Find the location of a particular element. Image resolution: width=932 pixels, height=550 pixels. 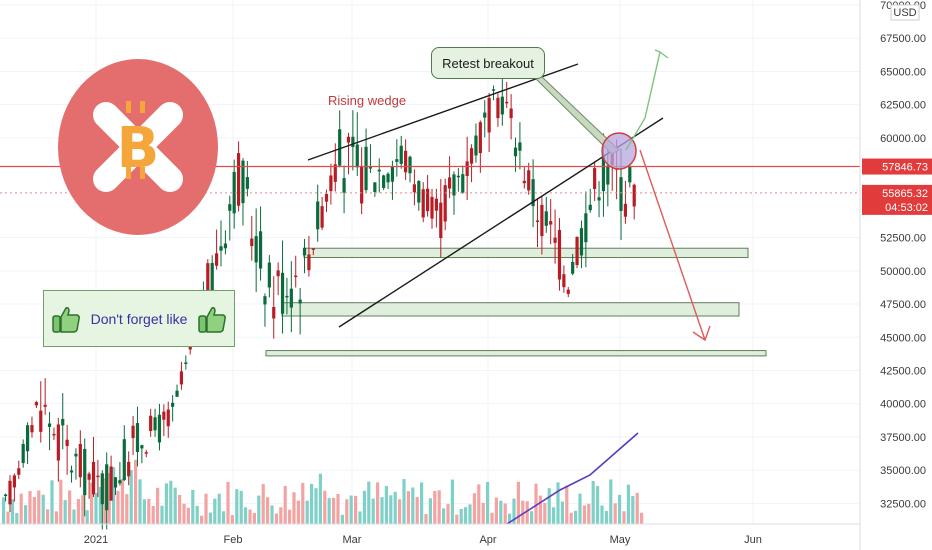

projection-up-arrowhead is located at coordinates (661, 54).